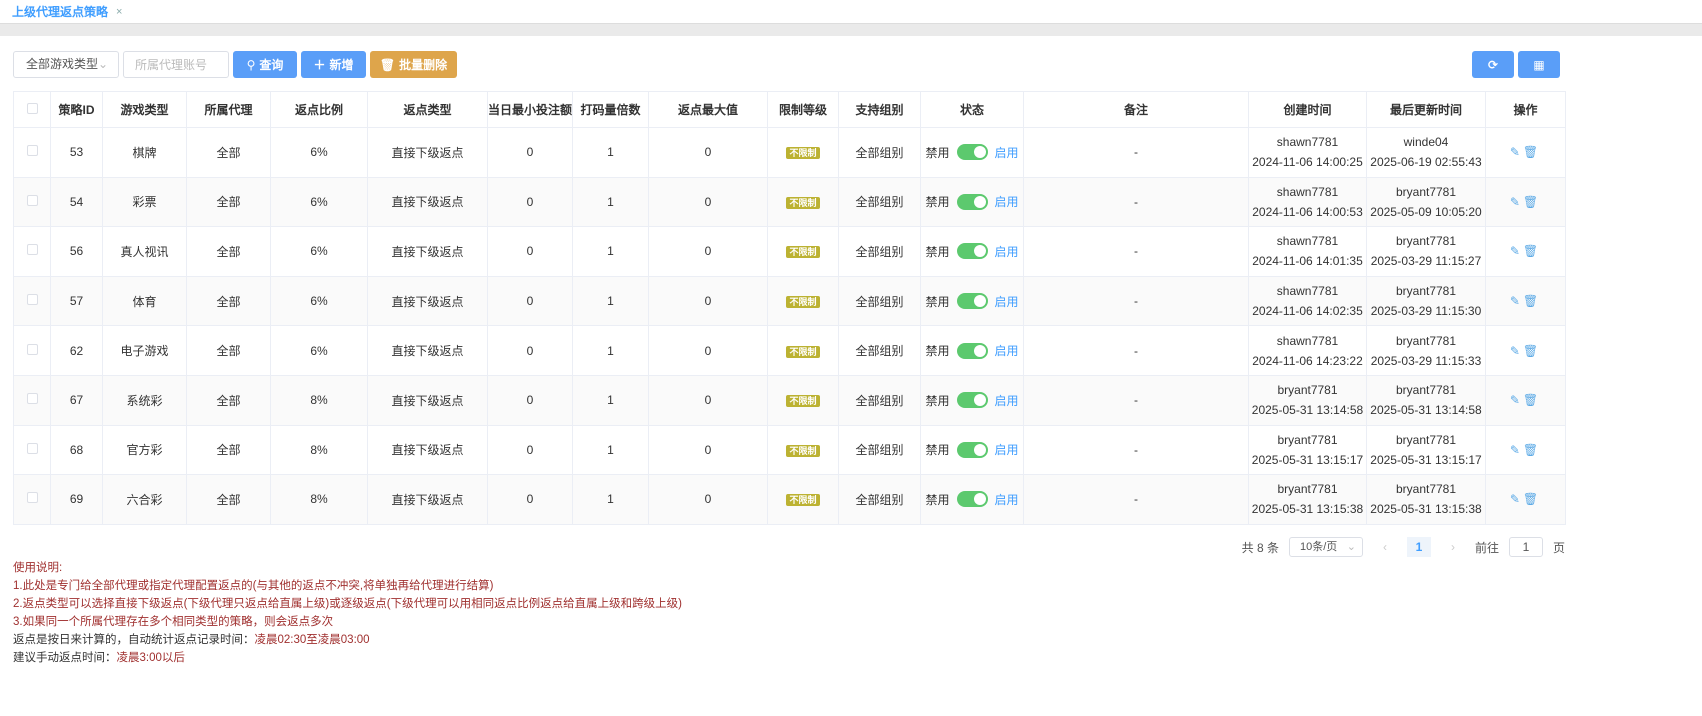 Image resolution: width=1702 pixels, height=716 pixels. Describe the element at coordinates (312, 640) in the screenshot. I see `note-value: 凌晨02:30至凌晨03:00` at that location.